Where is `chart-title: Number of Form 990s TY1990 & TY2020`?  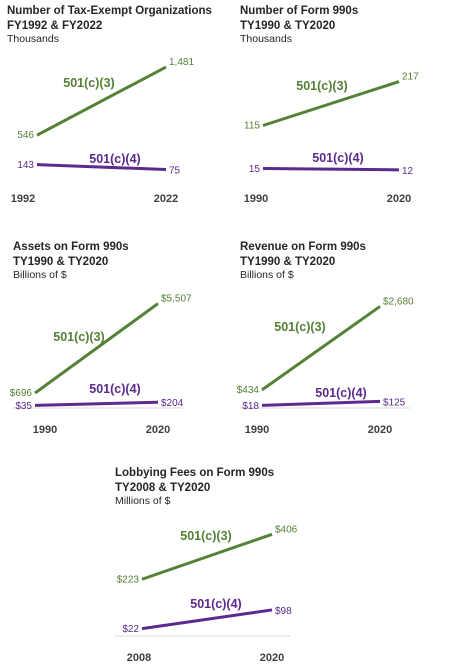
chart-title: Number of Form 990s TY1990 & TY2020 is located at coordinates (299, 18).